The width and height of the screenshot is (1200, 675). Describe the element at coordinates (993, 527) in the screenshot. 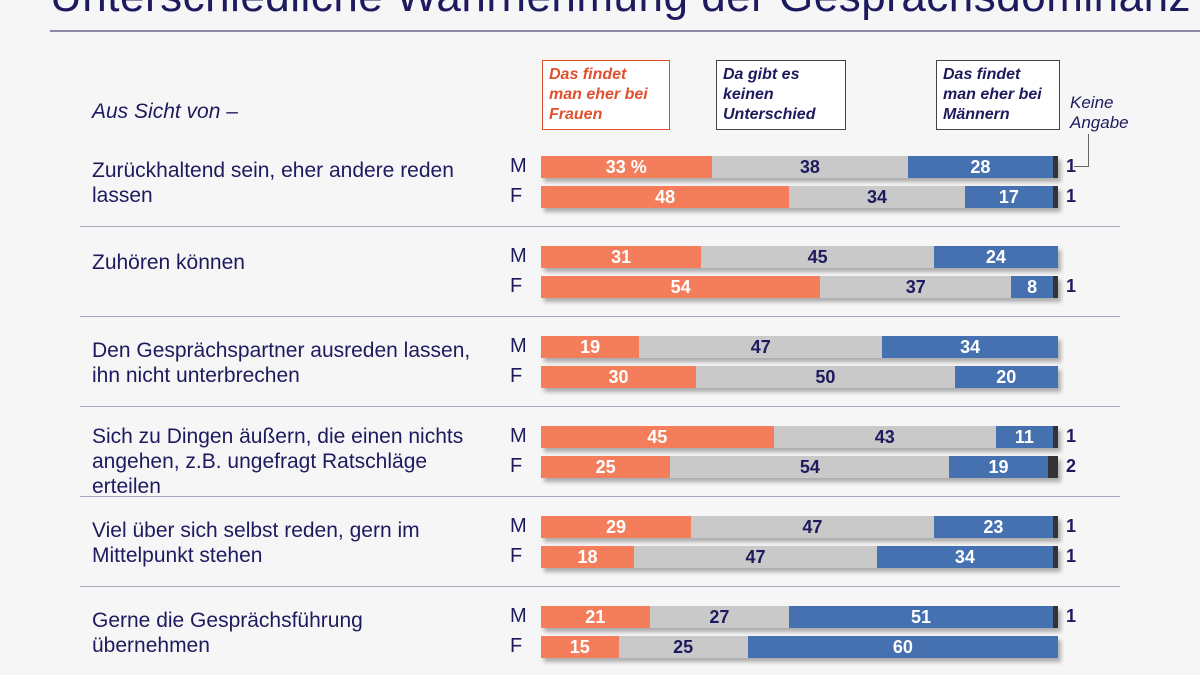

I see `bar-segment-maenner: 23` at that location.